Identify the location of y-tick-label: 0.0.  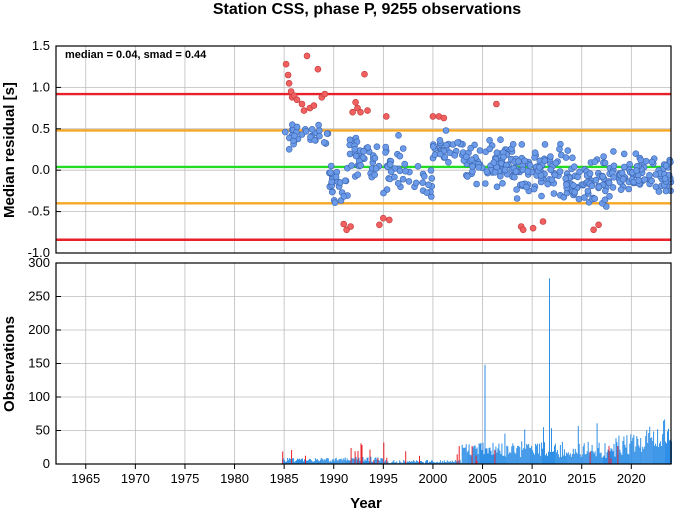
(41, 169).